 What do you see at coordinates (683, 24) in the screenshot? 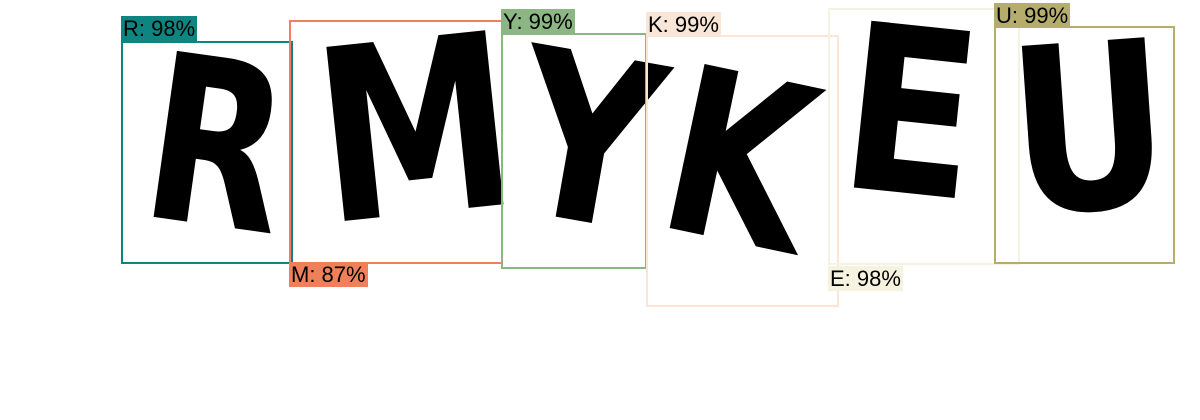
I see `detection-label-k: K: 99%` at bounding box center [683, 24].